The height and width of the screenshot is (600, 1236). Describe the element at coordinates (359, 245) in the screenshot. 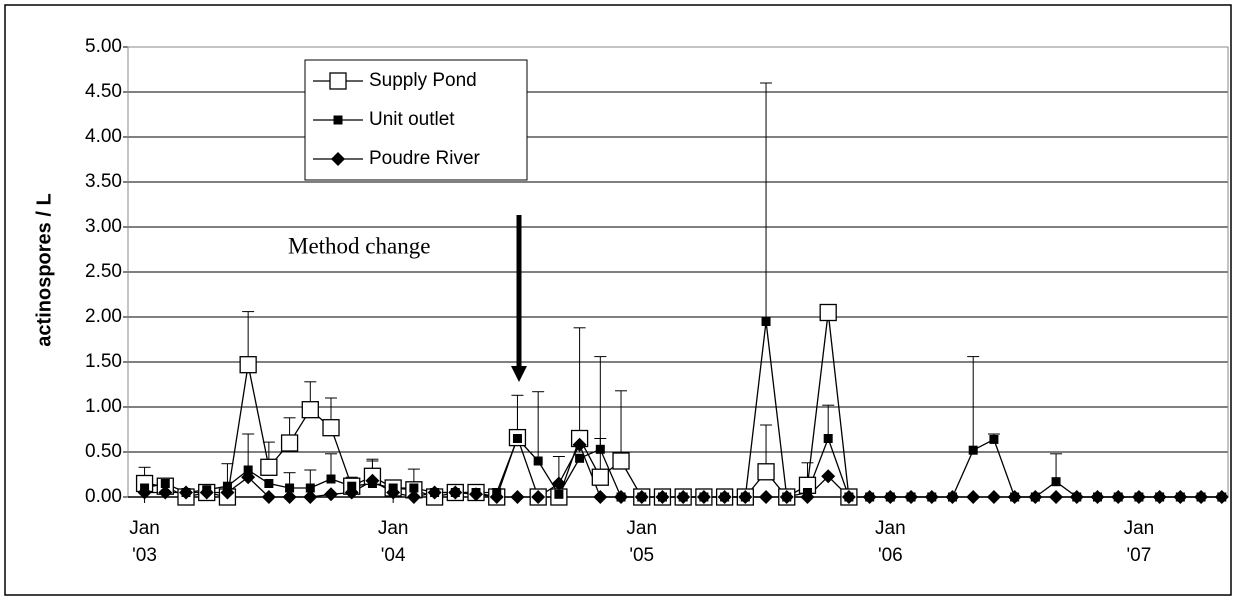

I see `annotation: Method change` at that location.